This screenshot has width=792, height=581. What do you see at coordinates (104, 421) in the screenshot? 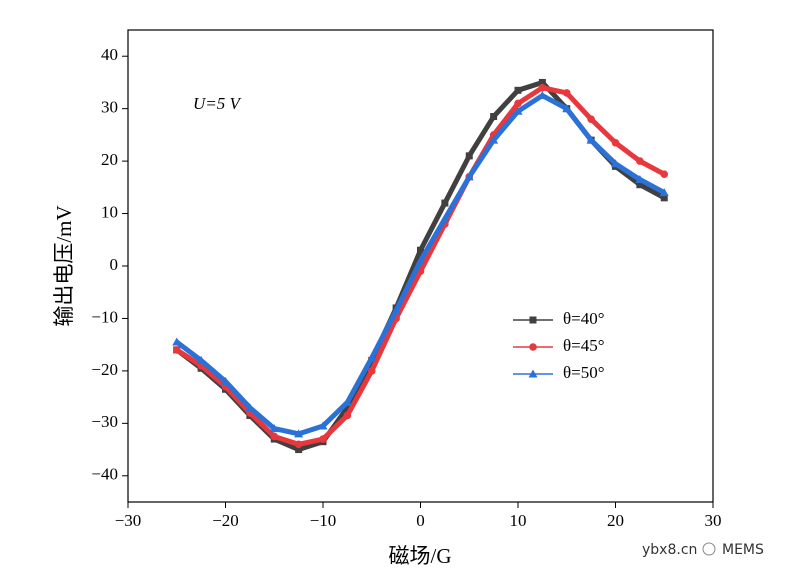
I see `y-tick-label: −30` at bounding box center [104, 421].